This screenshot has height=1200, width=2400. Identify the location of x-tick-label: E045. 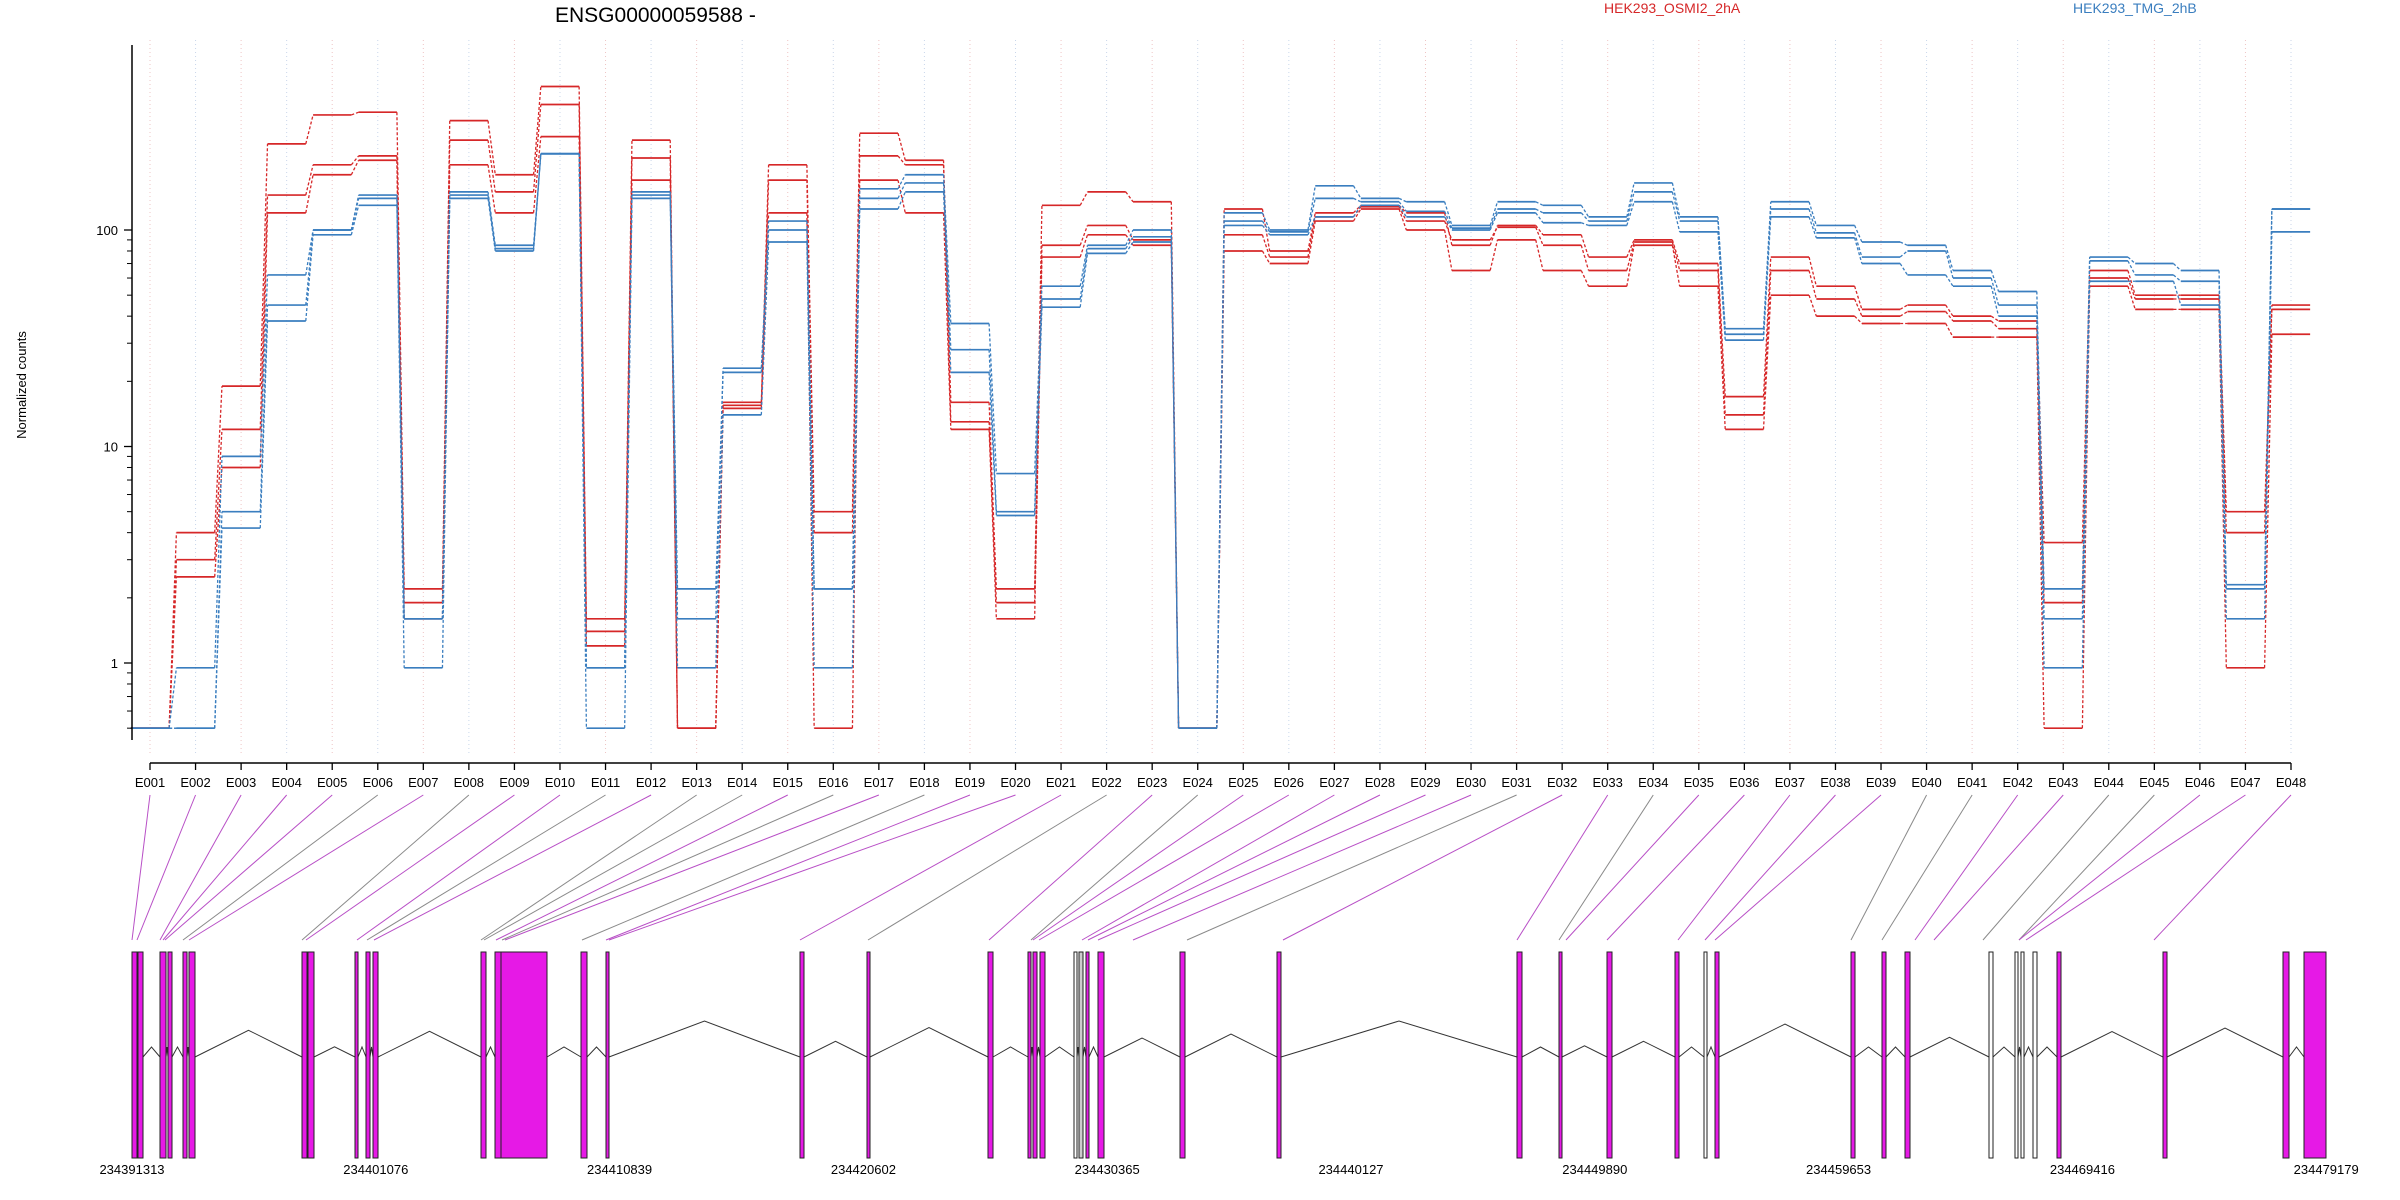
(2154, 782).